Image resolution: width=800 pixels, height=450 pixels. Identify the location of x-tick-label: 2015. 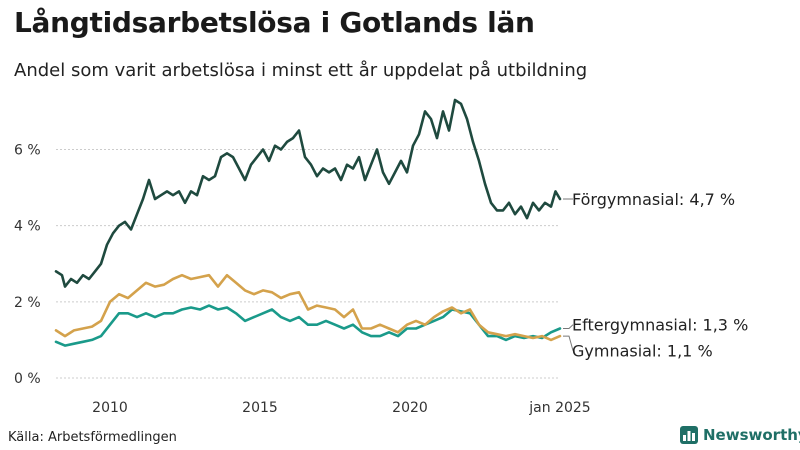
(260, 408).